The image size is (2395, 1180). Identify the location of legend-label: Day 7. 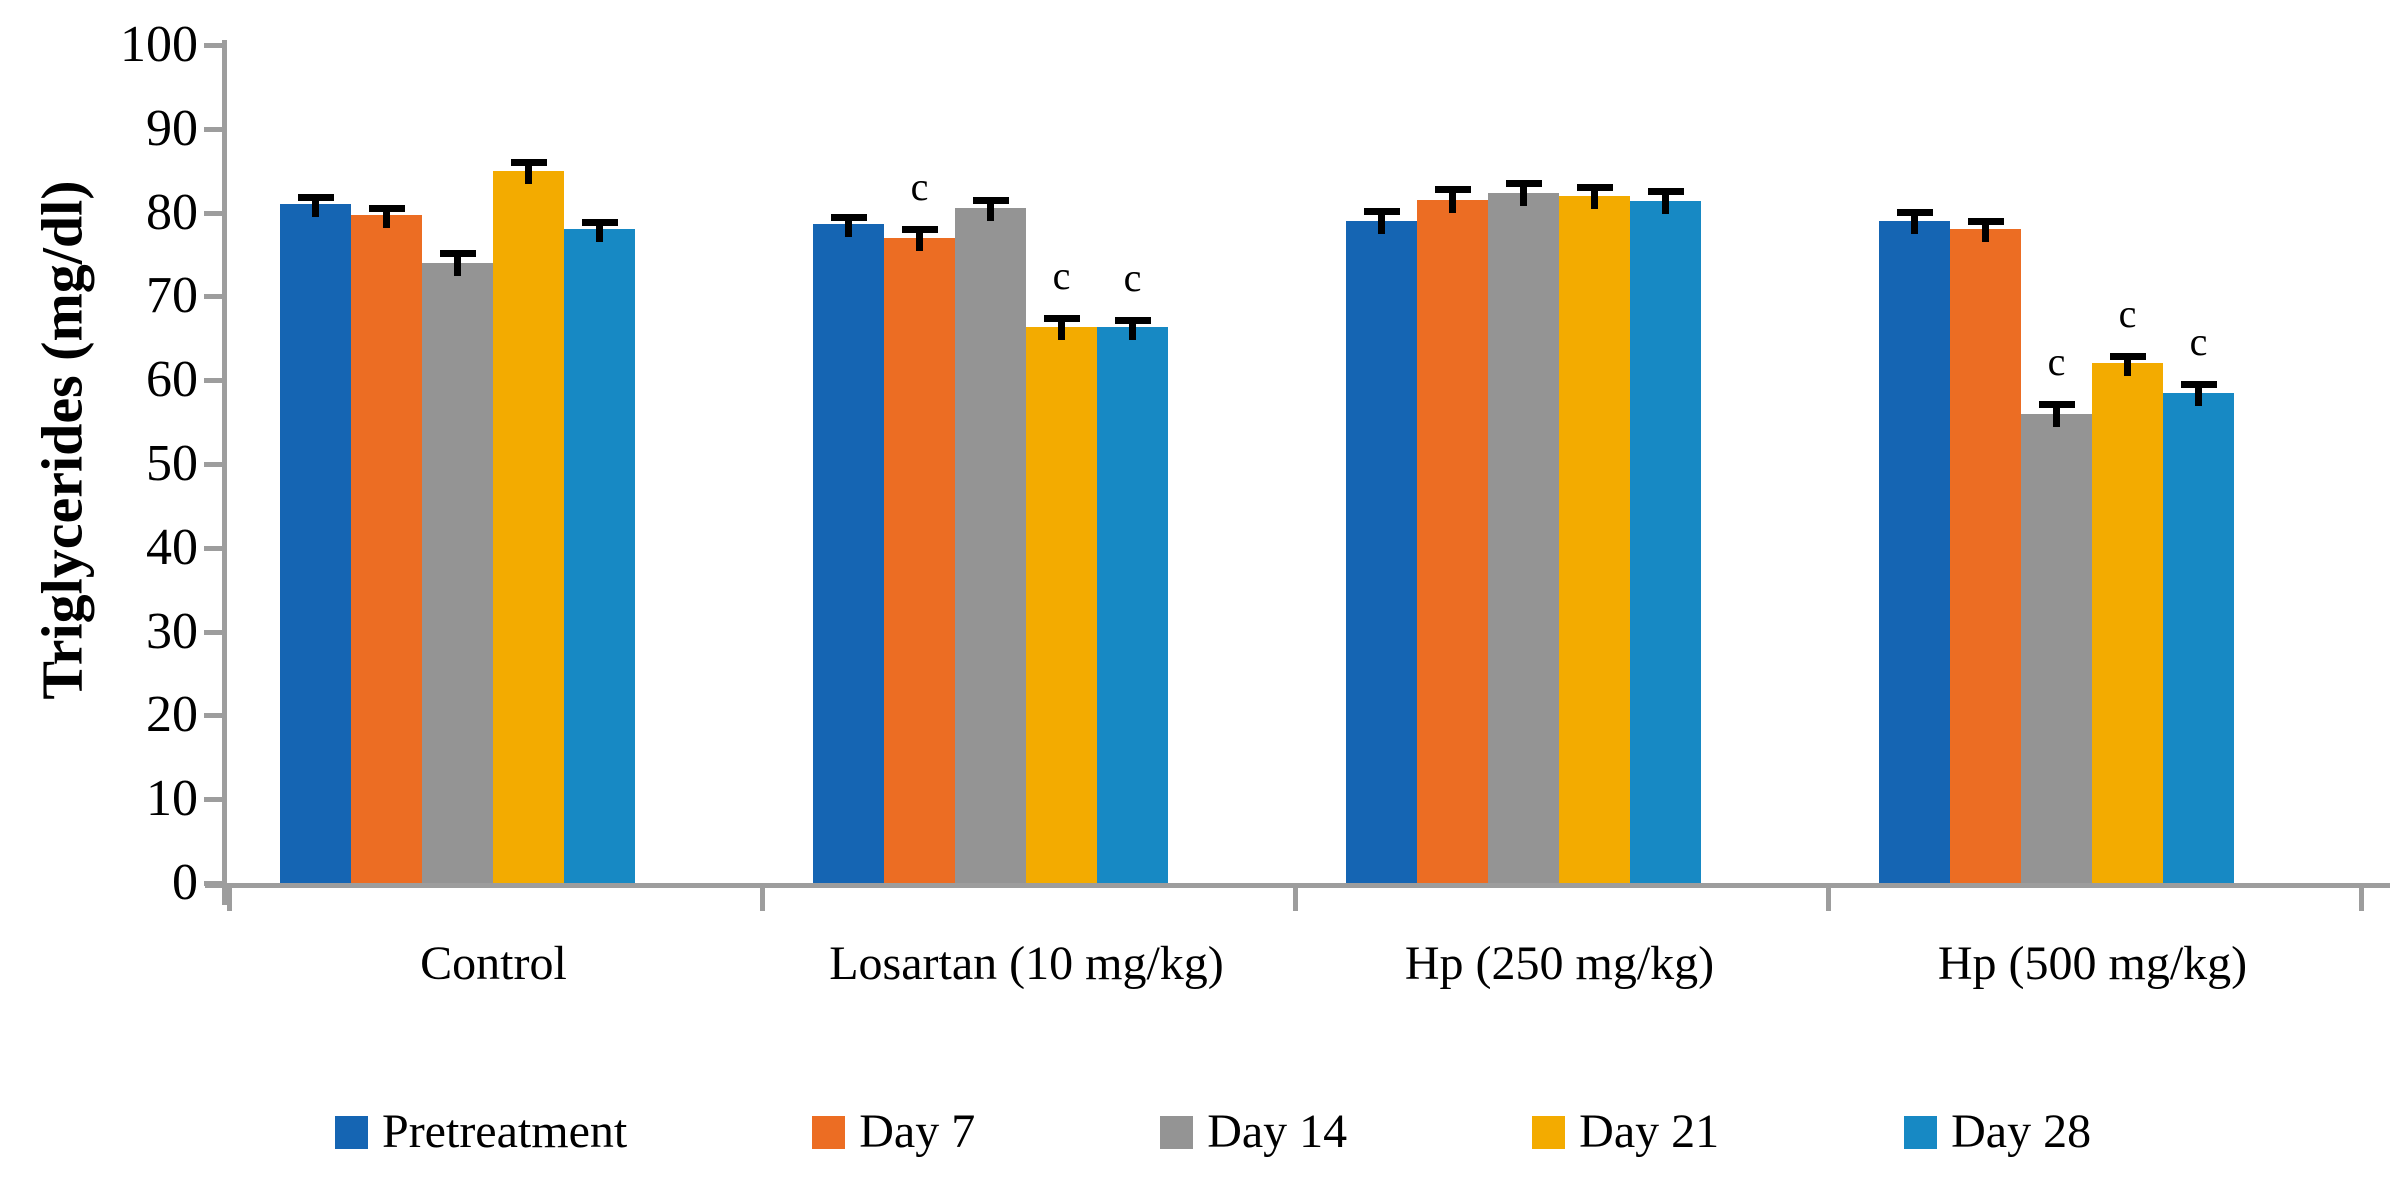
(917, 1131).